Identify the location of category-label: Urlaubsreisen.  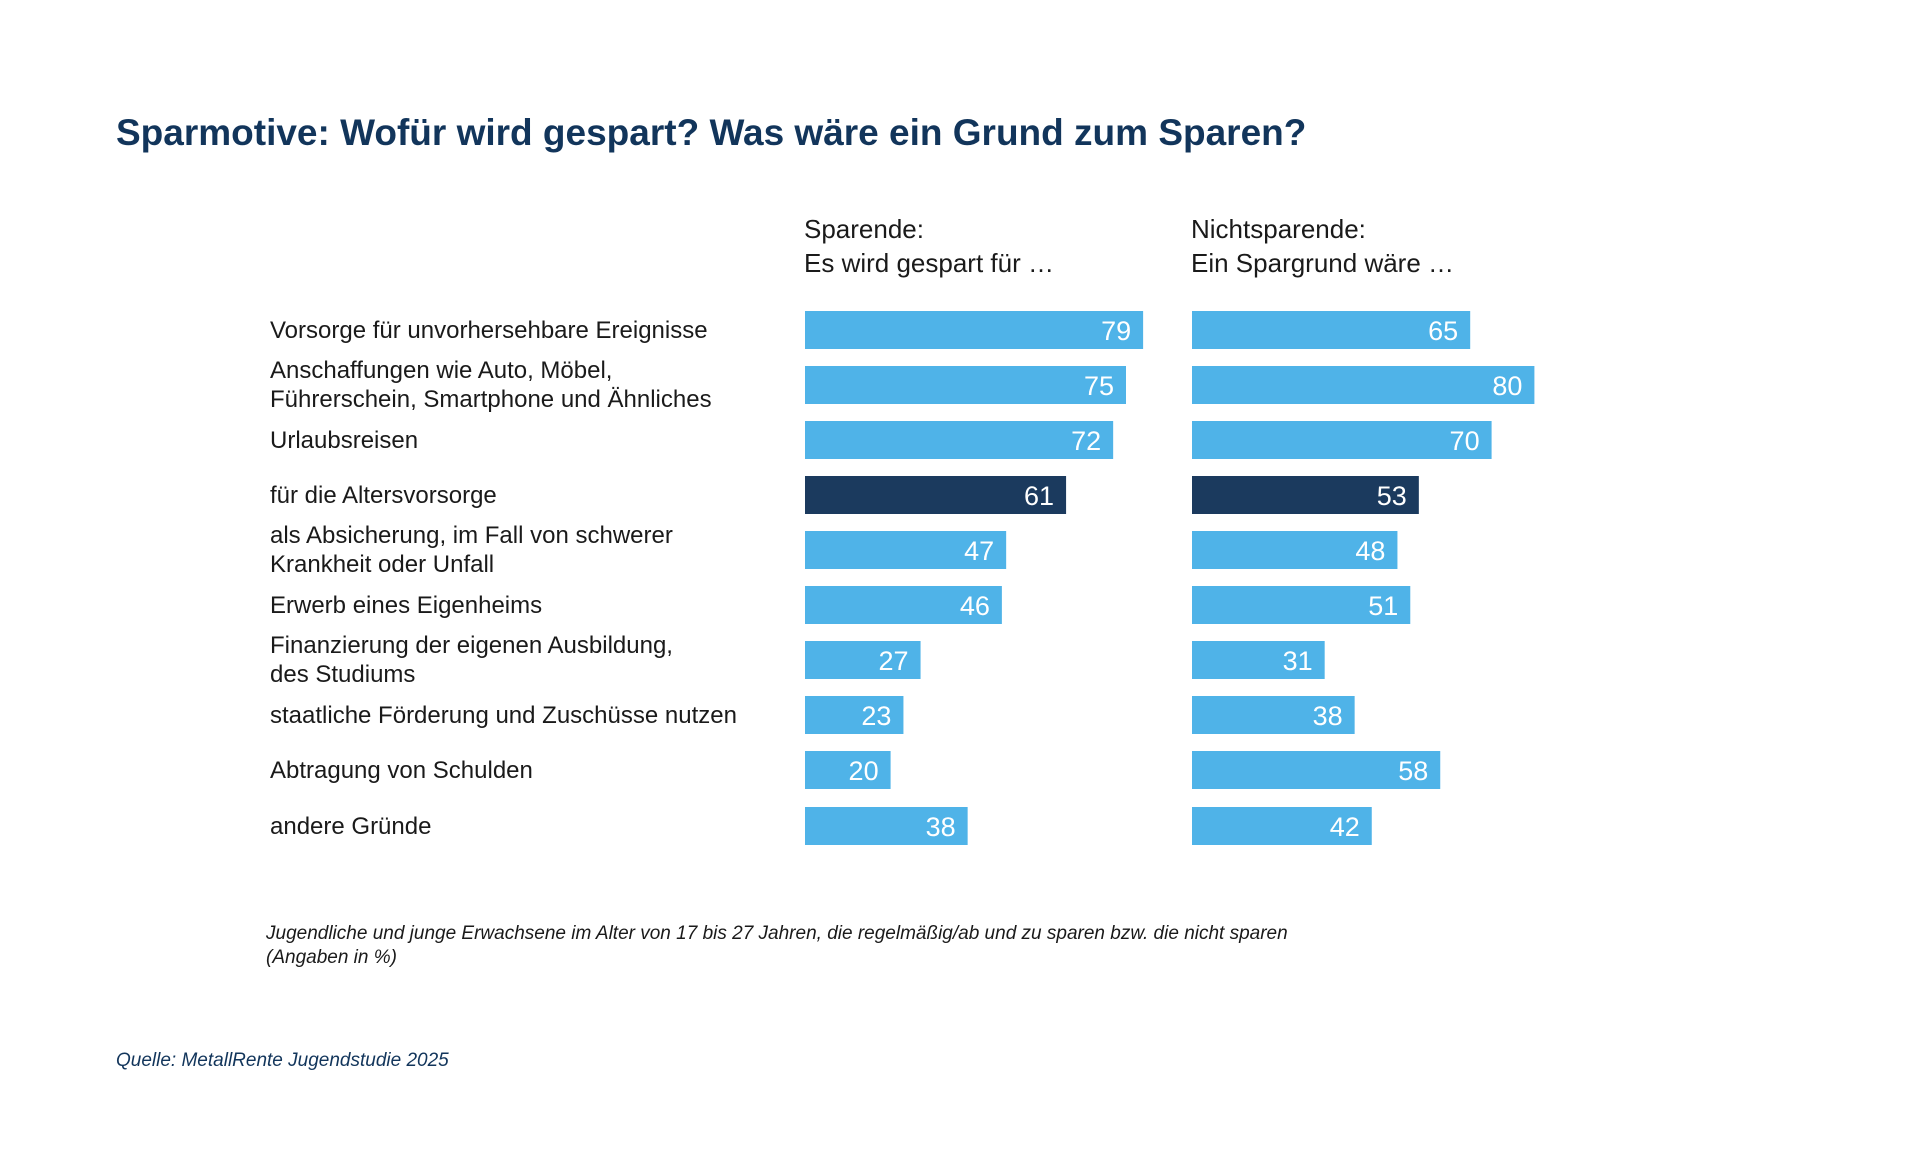
(344, 440).